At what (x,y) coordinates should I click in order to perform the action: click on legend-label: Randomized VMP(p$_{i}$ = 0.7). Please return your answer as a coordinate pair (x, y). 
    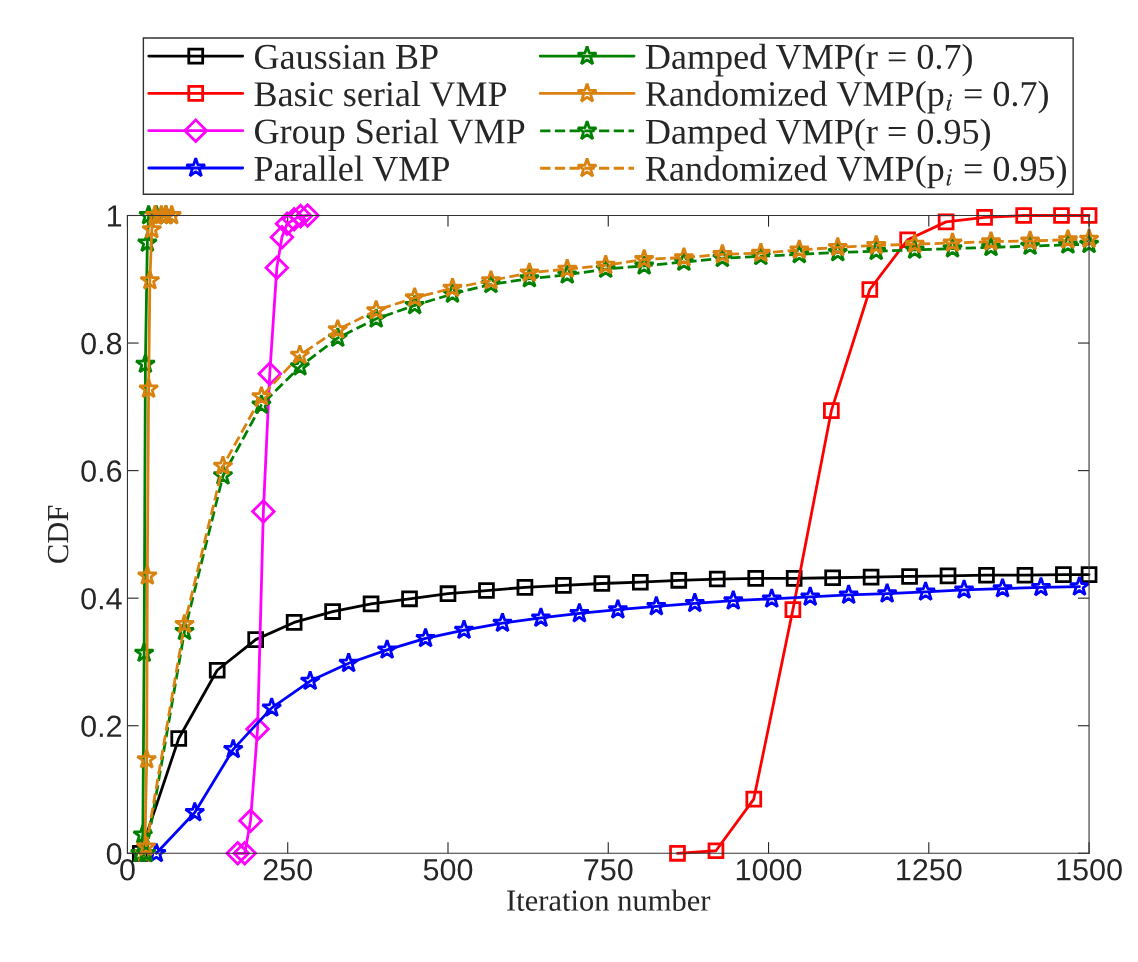
    Looking at the image, I should click on (846, 97).